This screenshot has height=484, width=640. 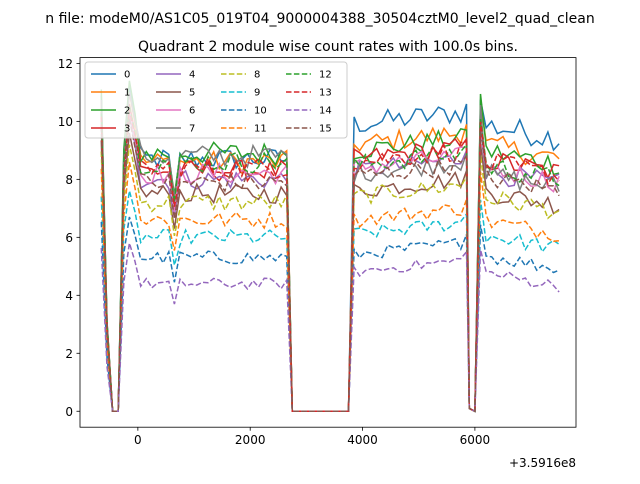 I want to click on legend-label-13: 13, so click(x=325, y=93).